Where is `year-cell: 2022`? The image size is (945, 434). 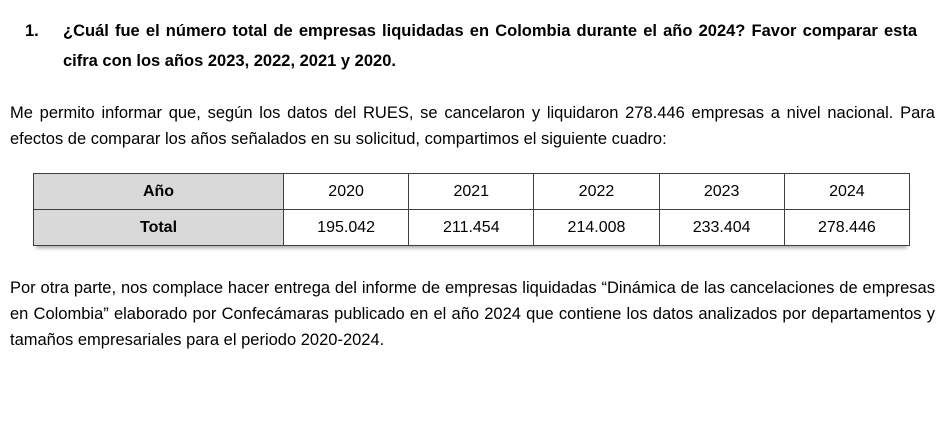
year-cell: 2022 is located at coordinates (596, 191).